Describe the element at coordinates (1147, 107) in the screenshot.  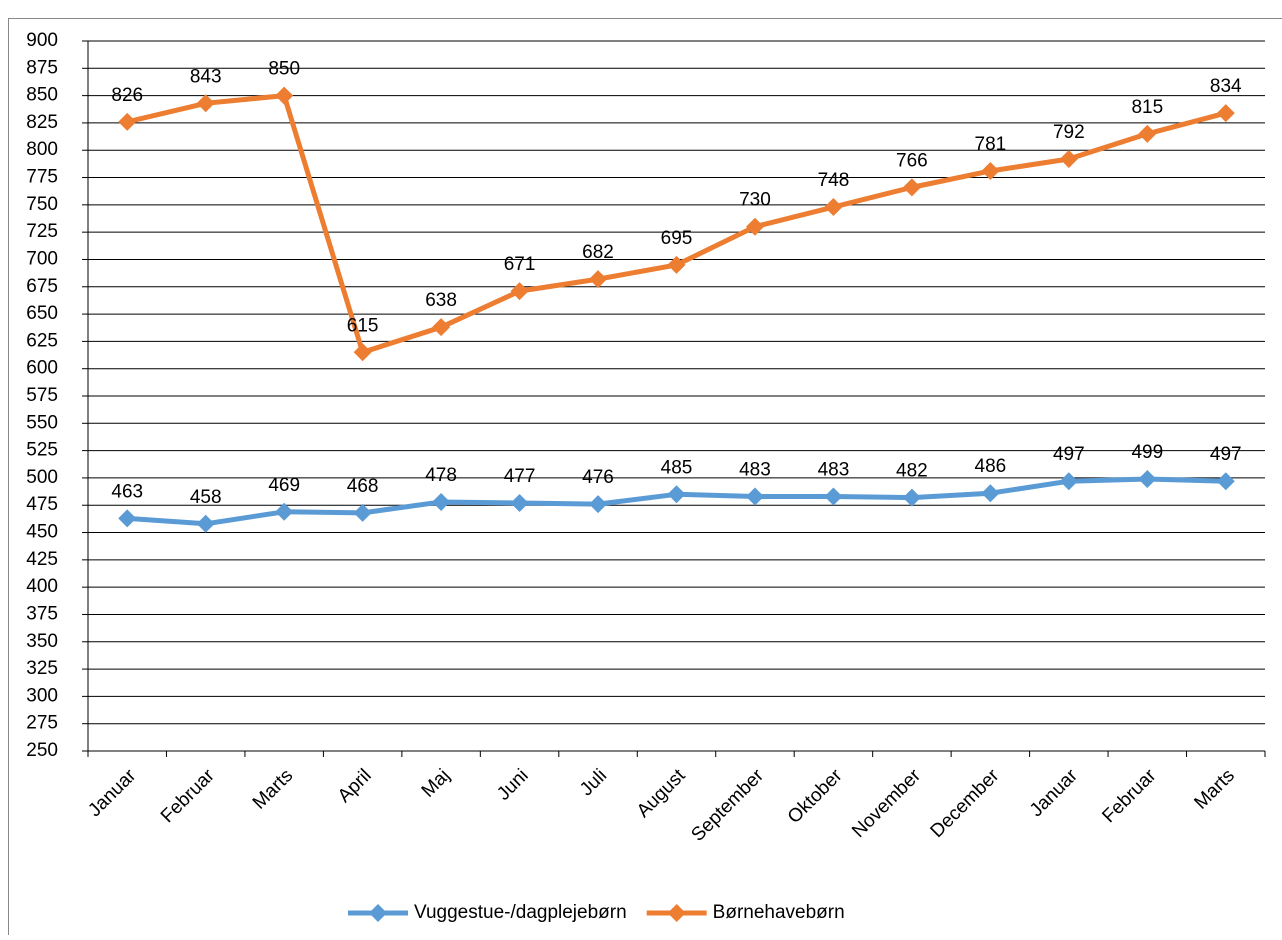
I see `data-label: 815` at that location.